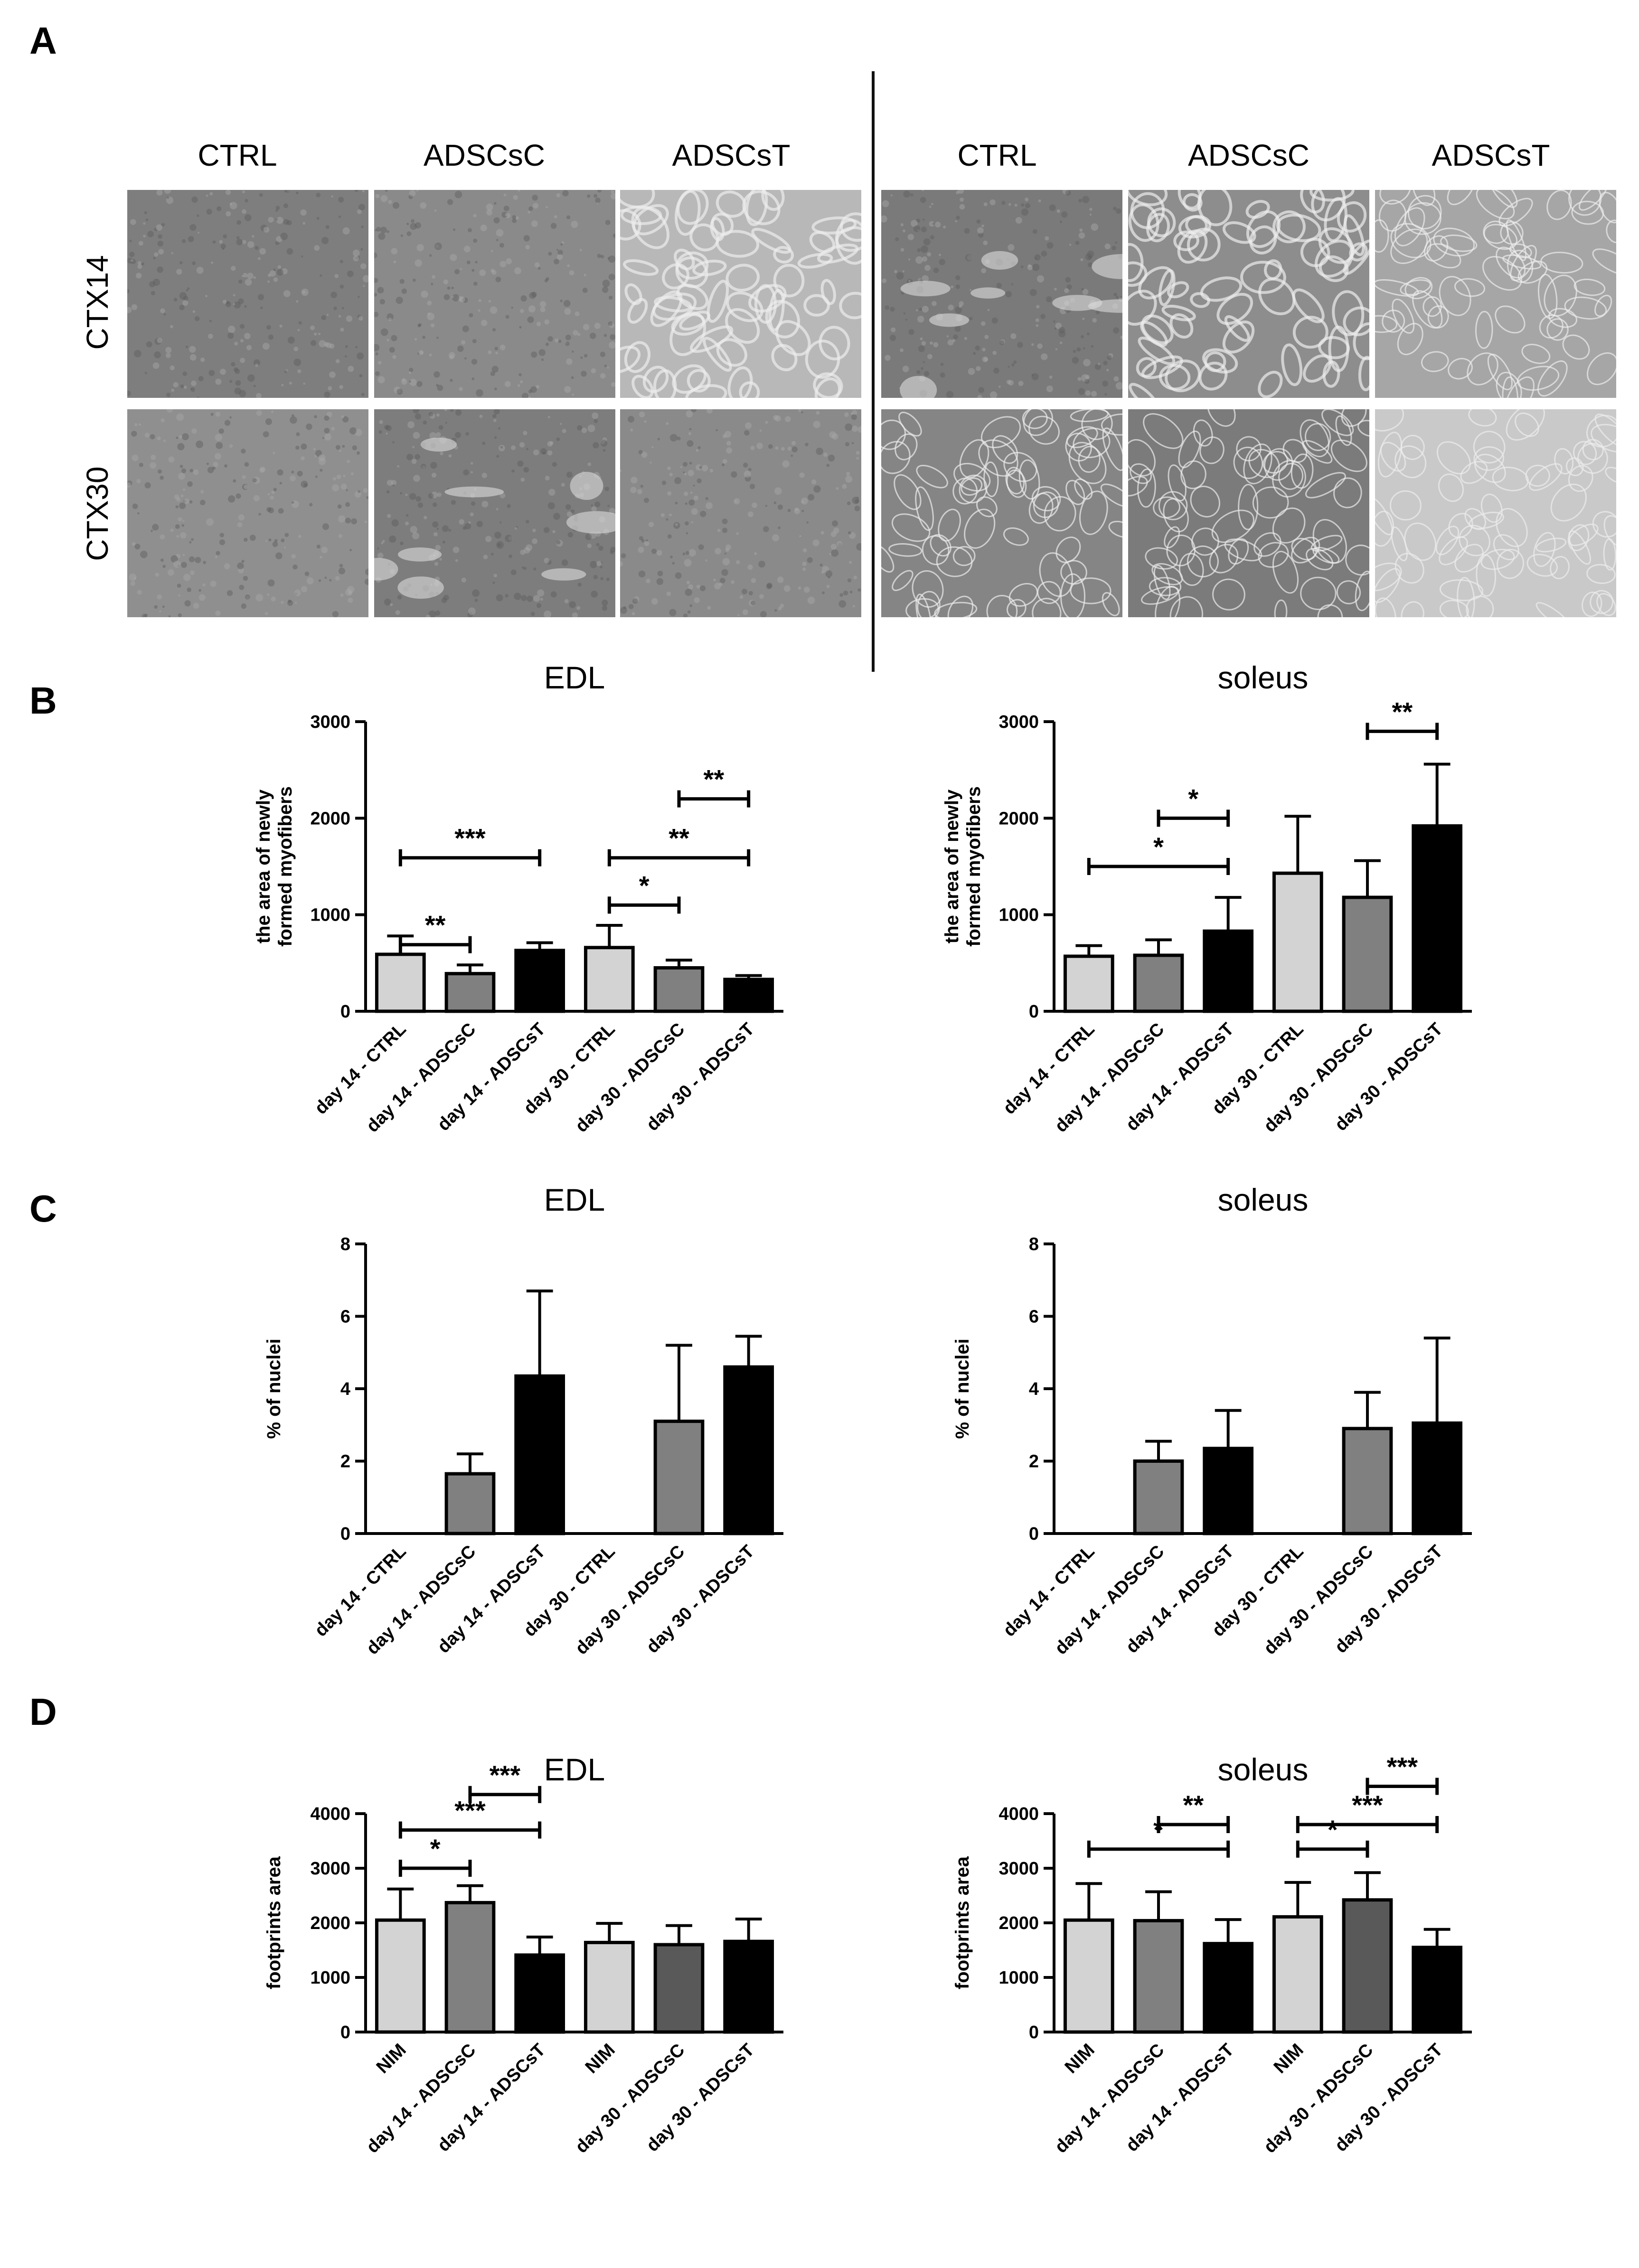 The image size is (1639, 2268). I want to click on col-label-left-adscsc: ADSCsC, so click(484, 155).